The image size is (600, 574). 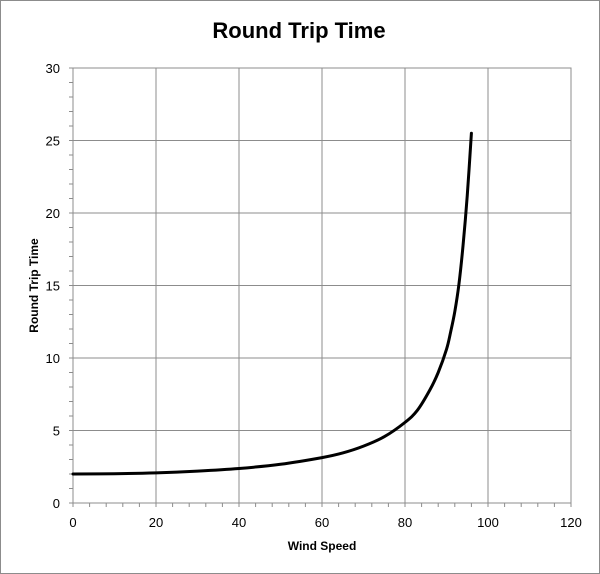 I want to click on y-tick-labels: 0 5 10 15 20 25 30, so click(x=53, y=286).